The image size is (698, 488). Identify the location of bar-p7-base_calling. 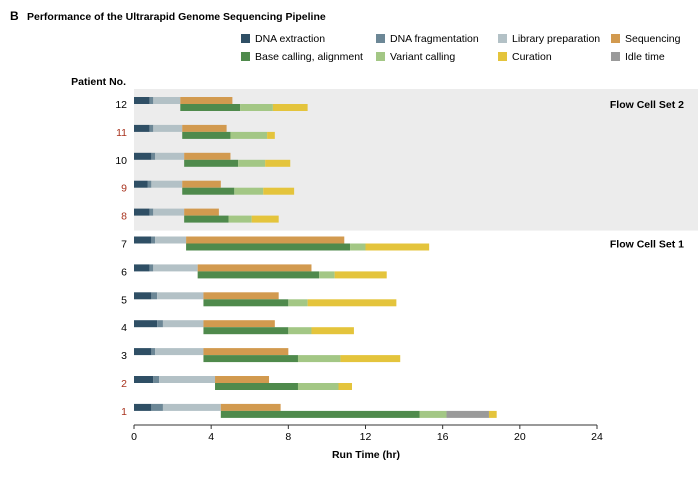
(268, 247).